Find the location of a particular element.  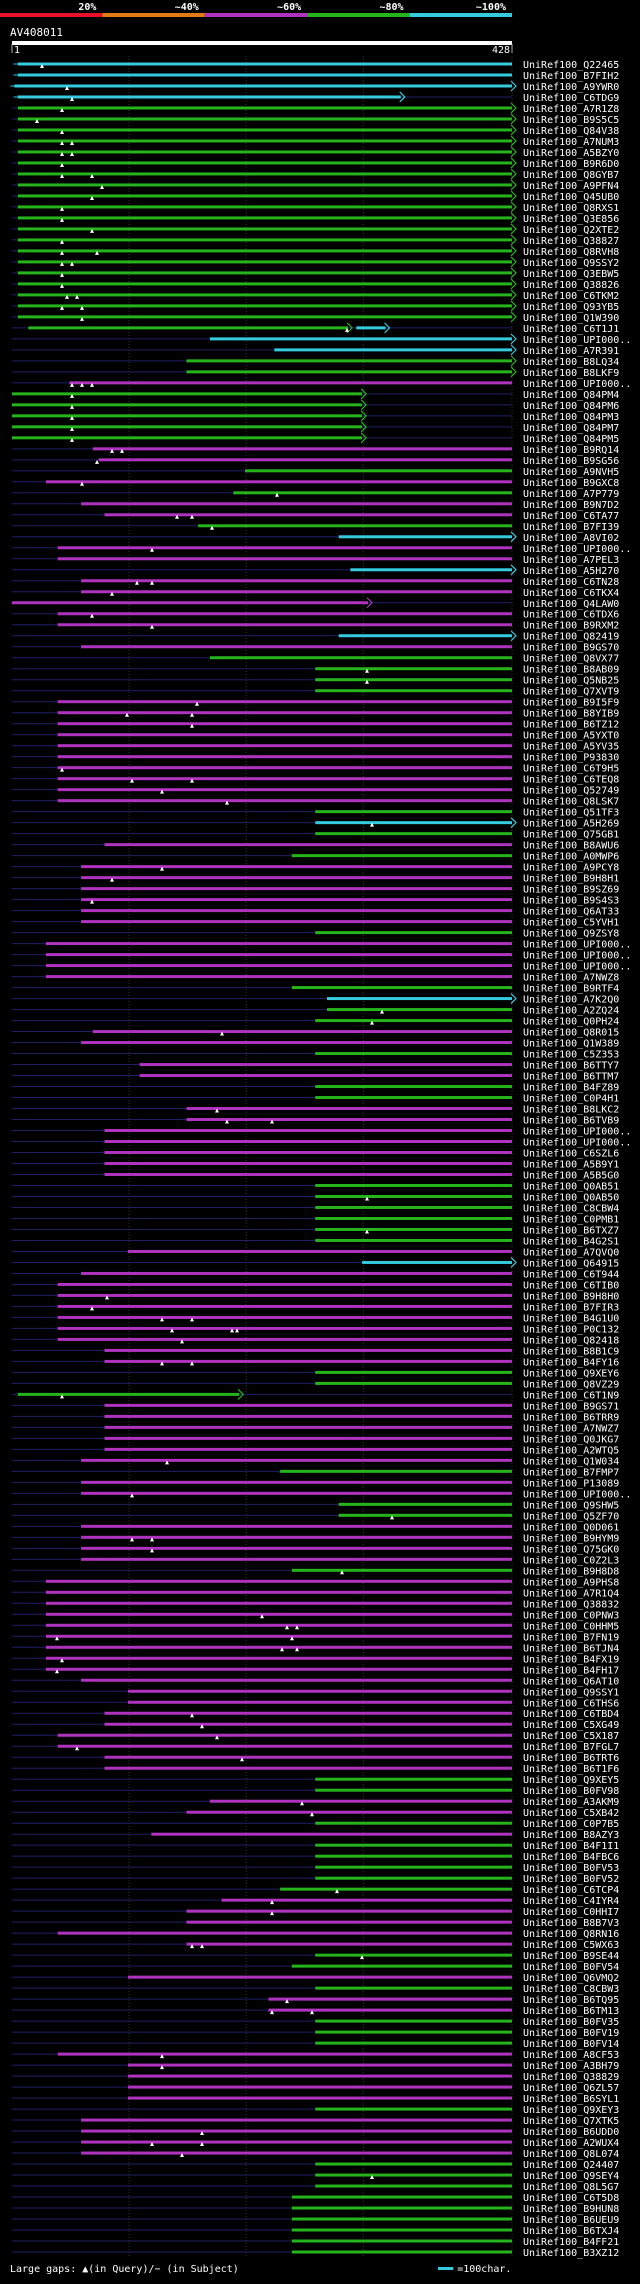

hit-label: UniRef100_C5X187 is located at coordinates (571, 1736).